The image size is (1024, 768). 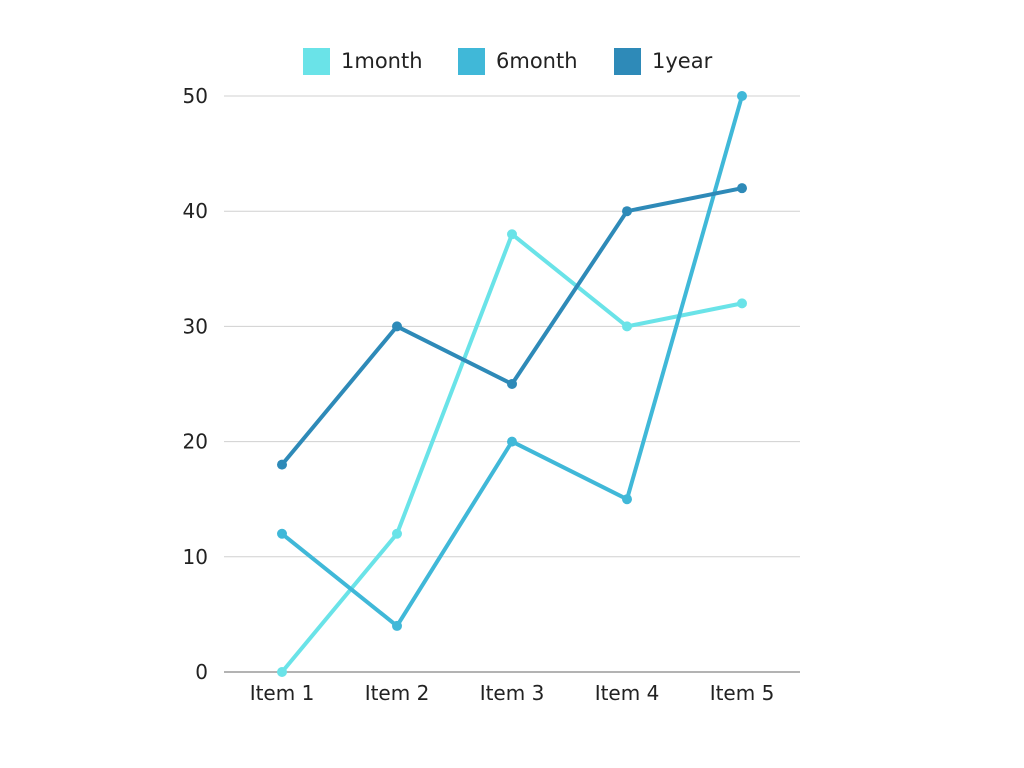 I want to click on x-tick-label: Item 3, so click(x=512, y=693).